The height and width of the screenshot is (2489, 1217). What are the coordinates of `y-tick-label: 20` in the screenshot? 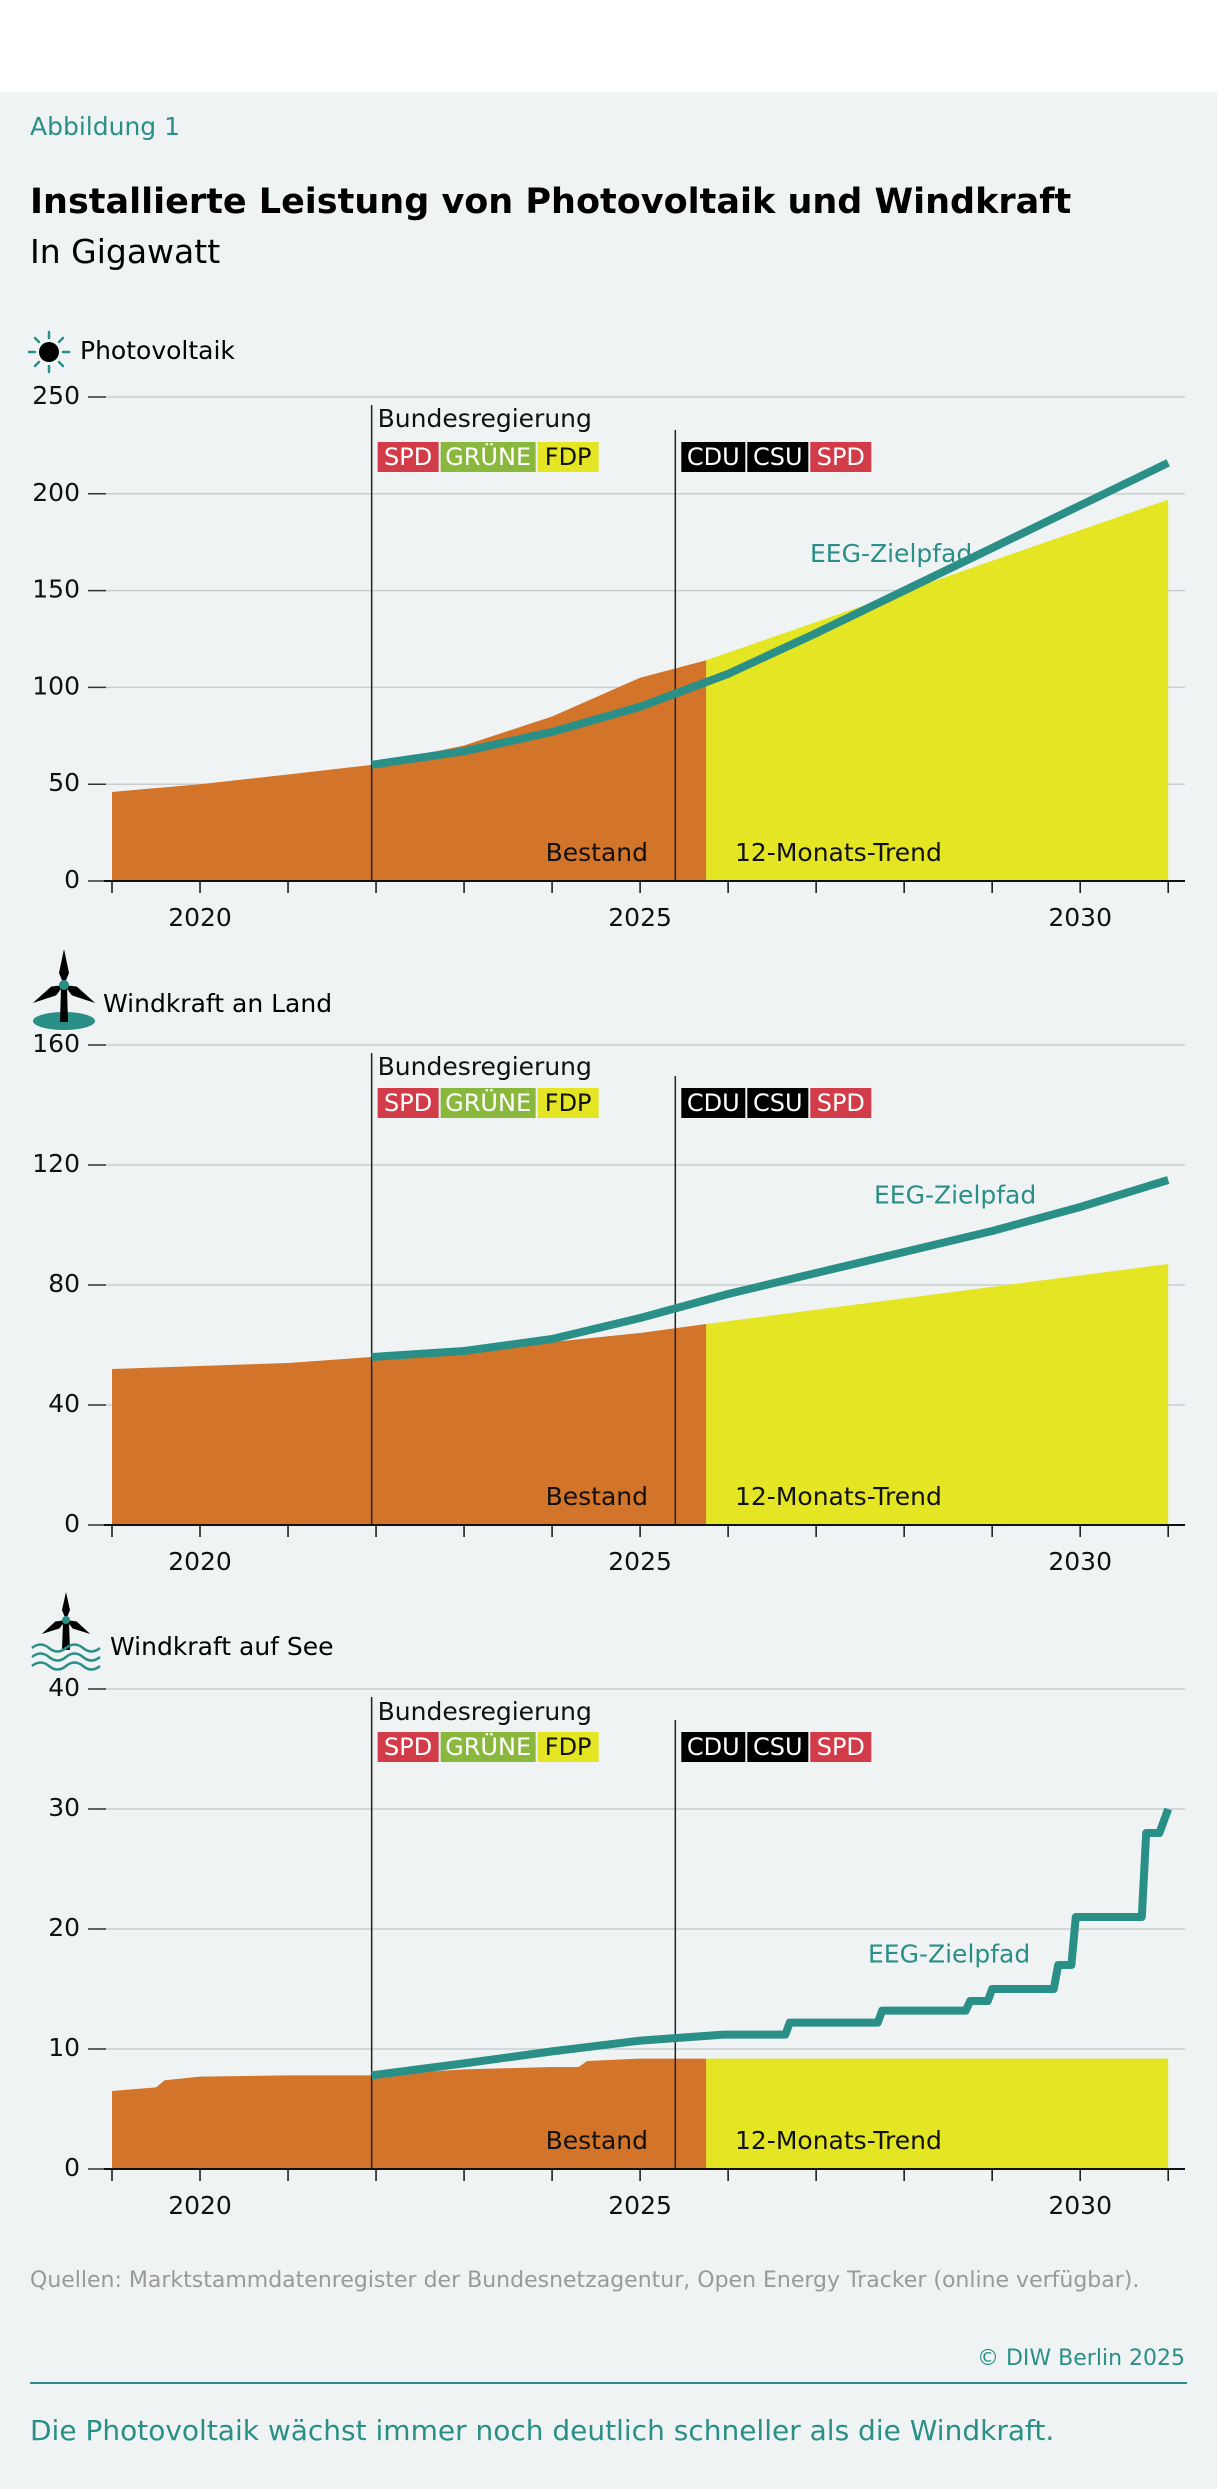 It's located at (64, 1927).